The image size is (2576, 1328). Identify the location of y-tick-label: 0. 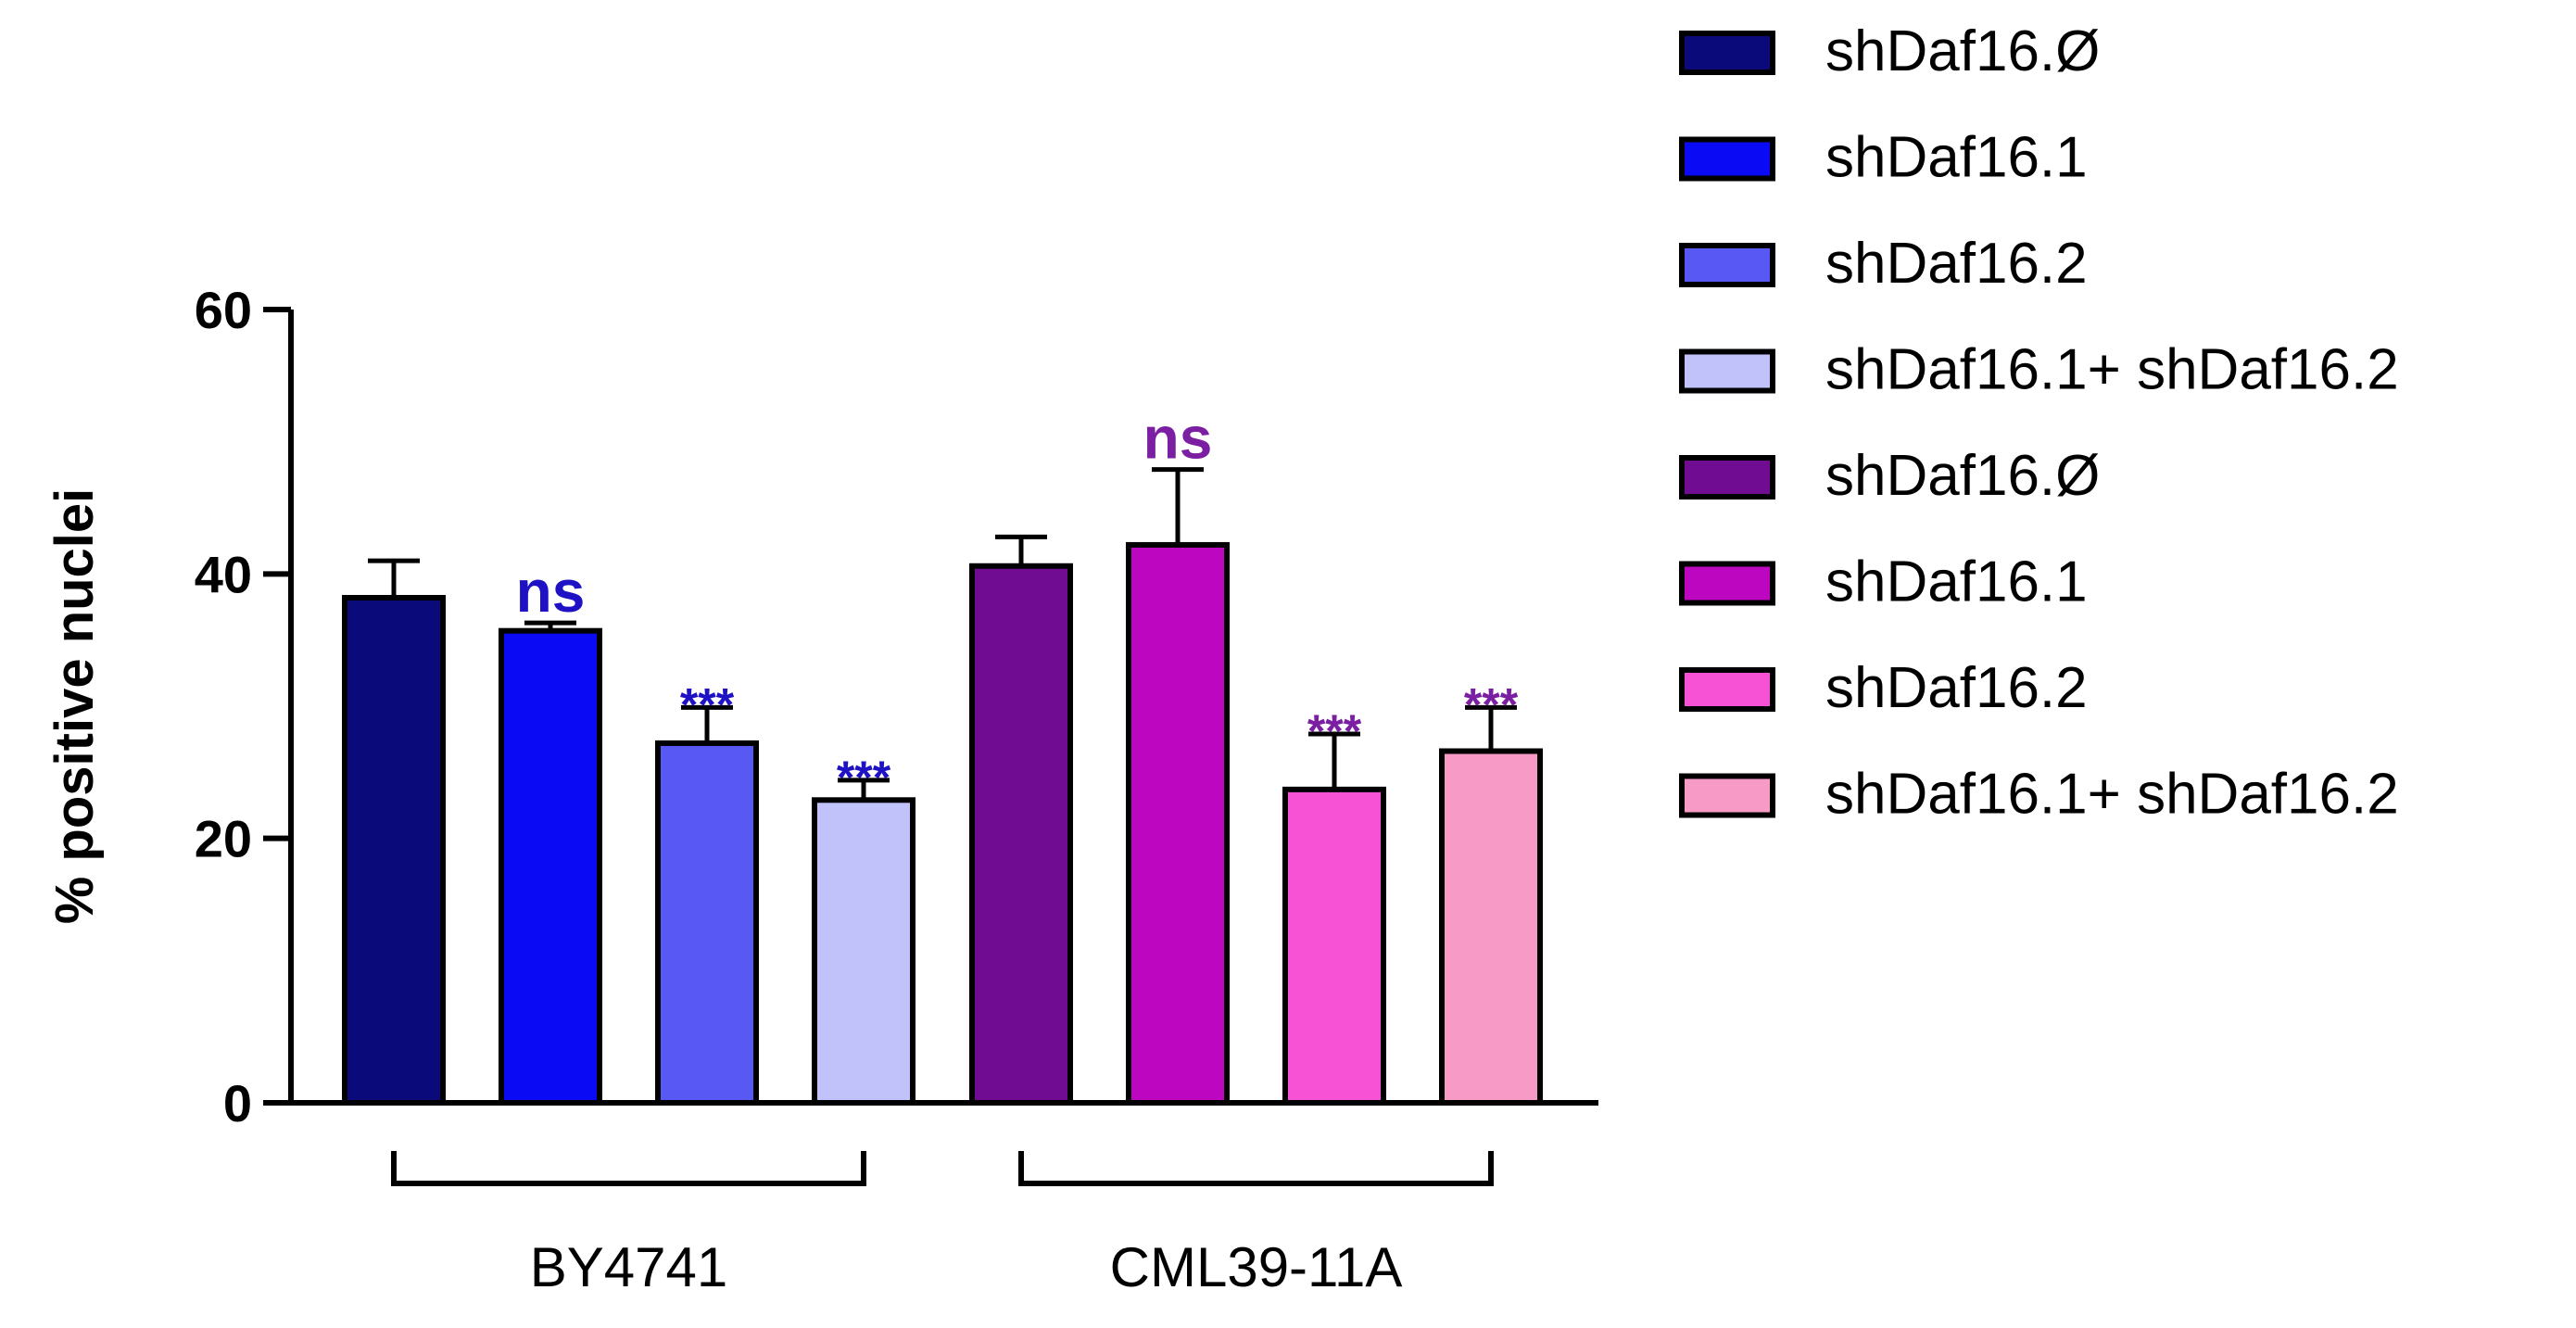
(238, 1103).